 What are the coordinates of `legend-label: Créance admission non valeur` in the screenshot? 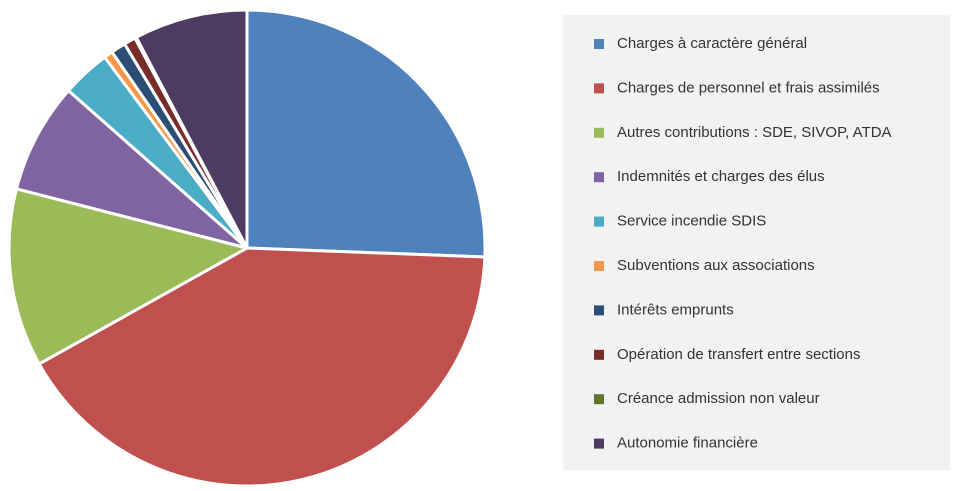 It's located at (718, 398).